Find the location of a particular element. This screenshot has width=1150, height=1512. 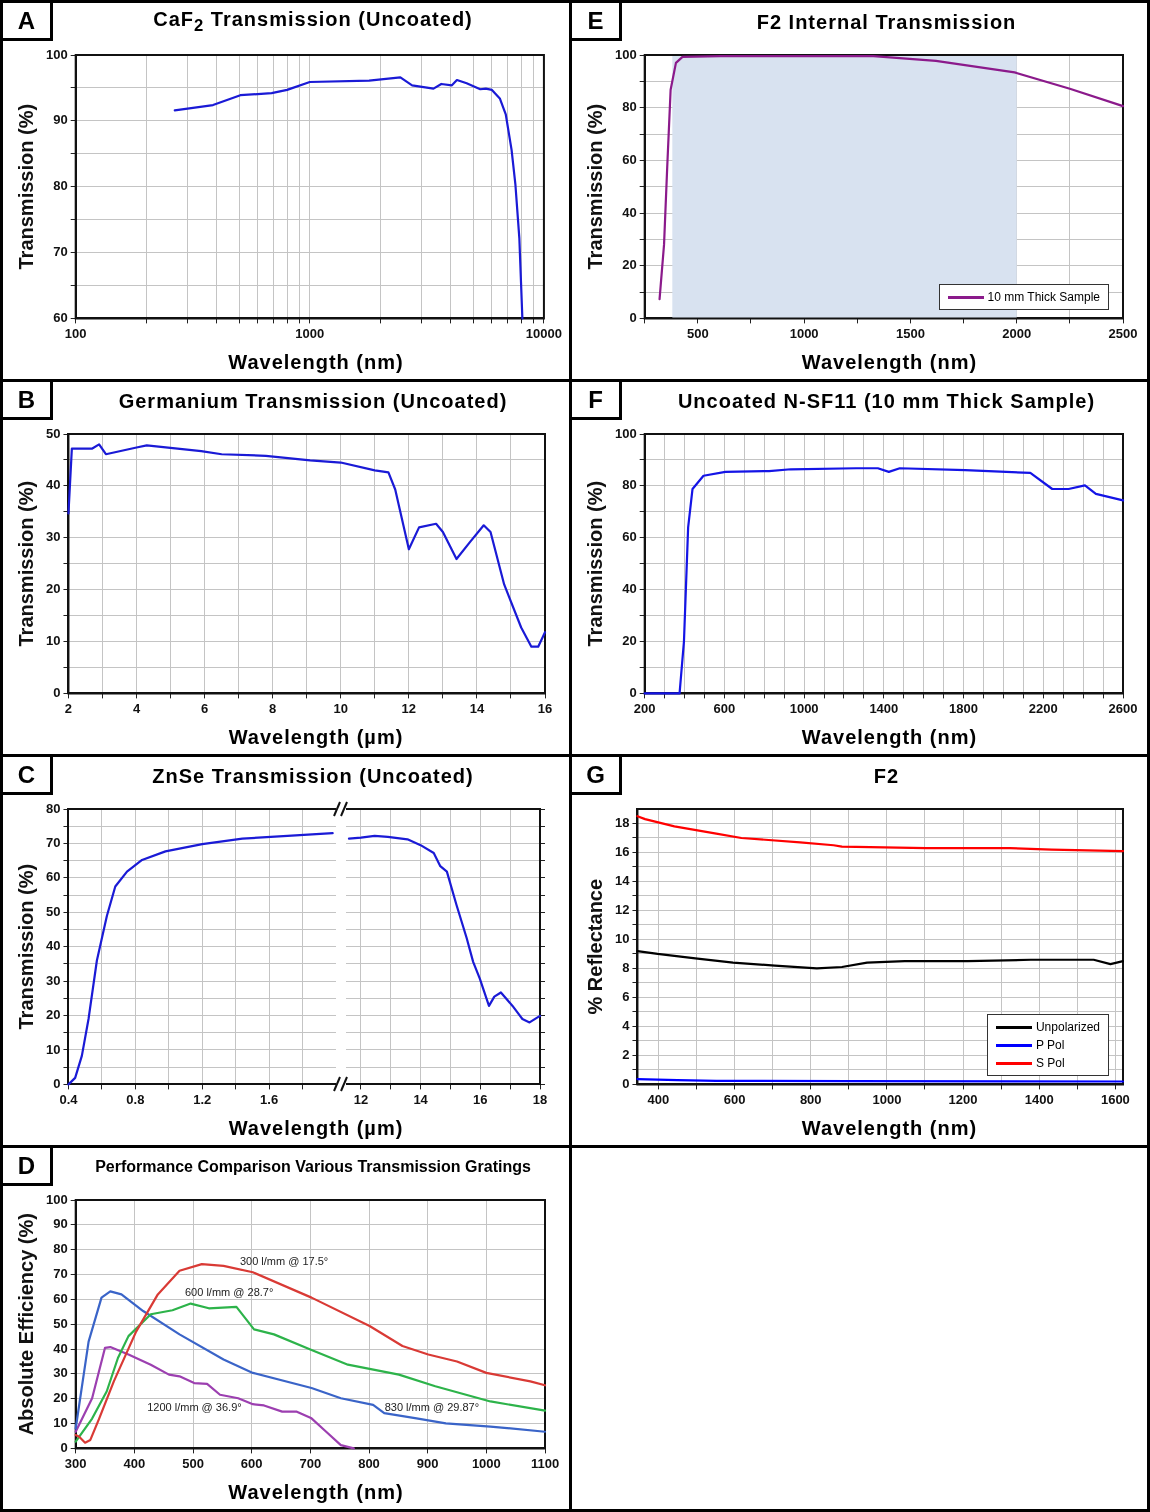

x-tick-label: 700 is located at coordinates (310, 1463).